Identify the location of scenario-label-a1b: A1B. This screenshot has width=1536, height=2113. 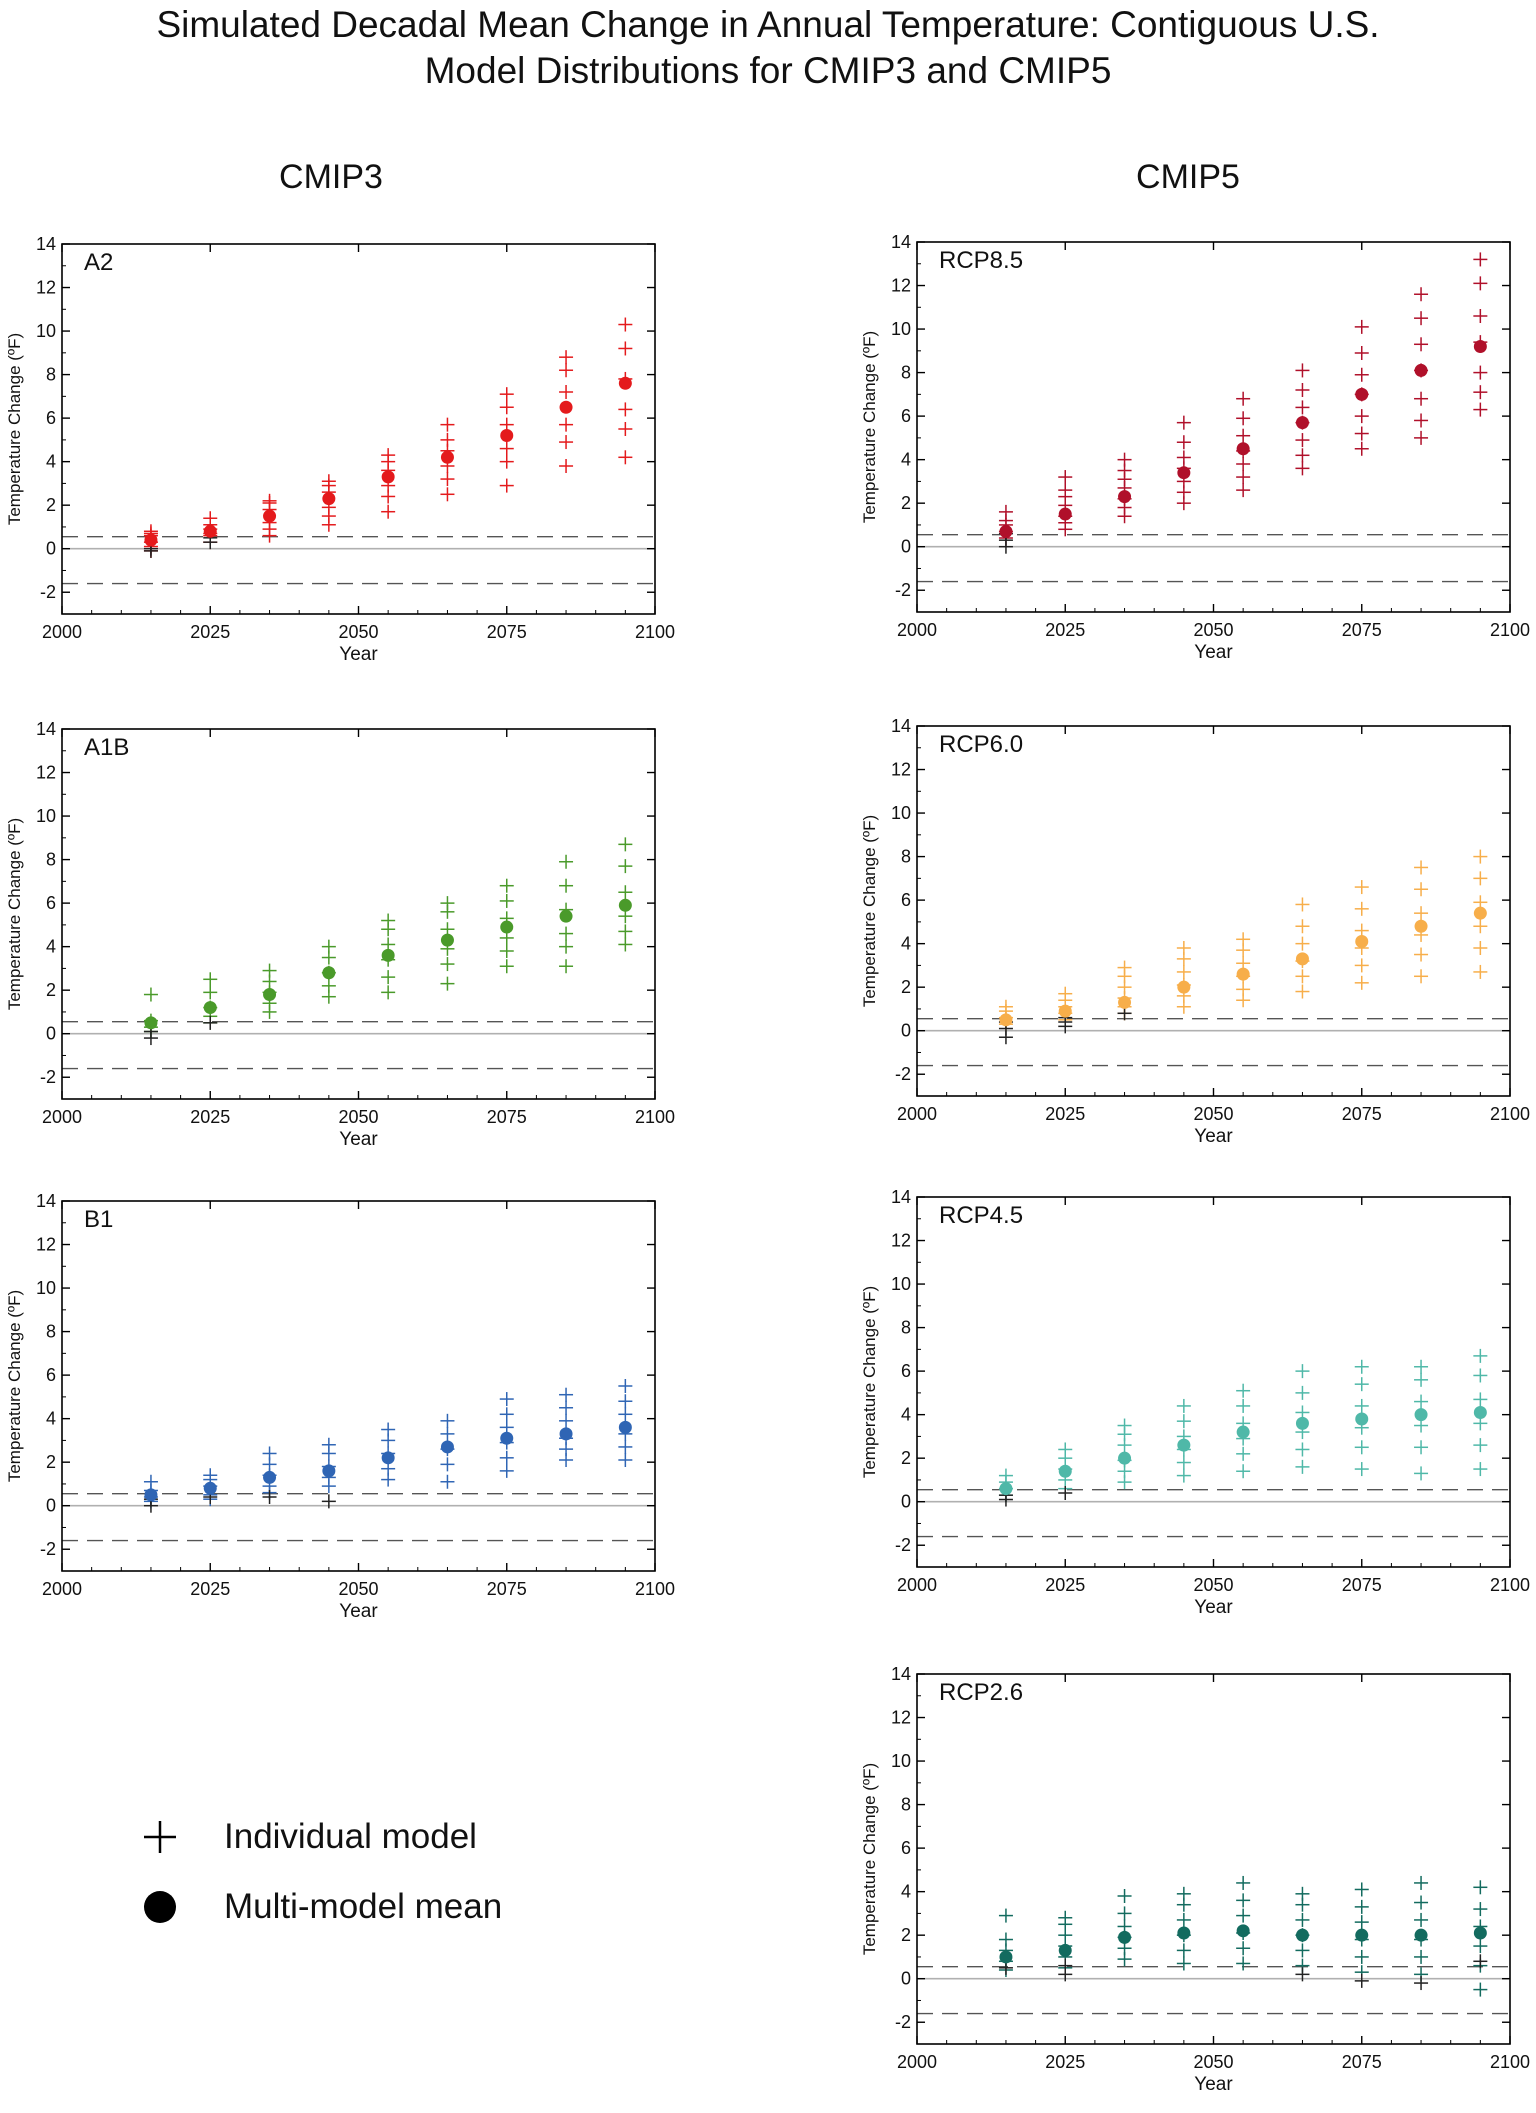
(106, 747).